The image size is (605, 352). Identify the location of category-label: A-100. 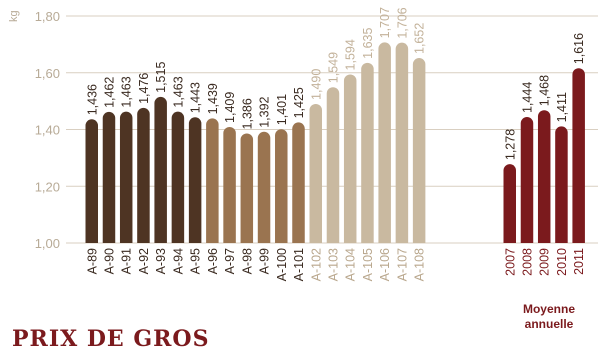
(282, 264).